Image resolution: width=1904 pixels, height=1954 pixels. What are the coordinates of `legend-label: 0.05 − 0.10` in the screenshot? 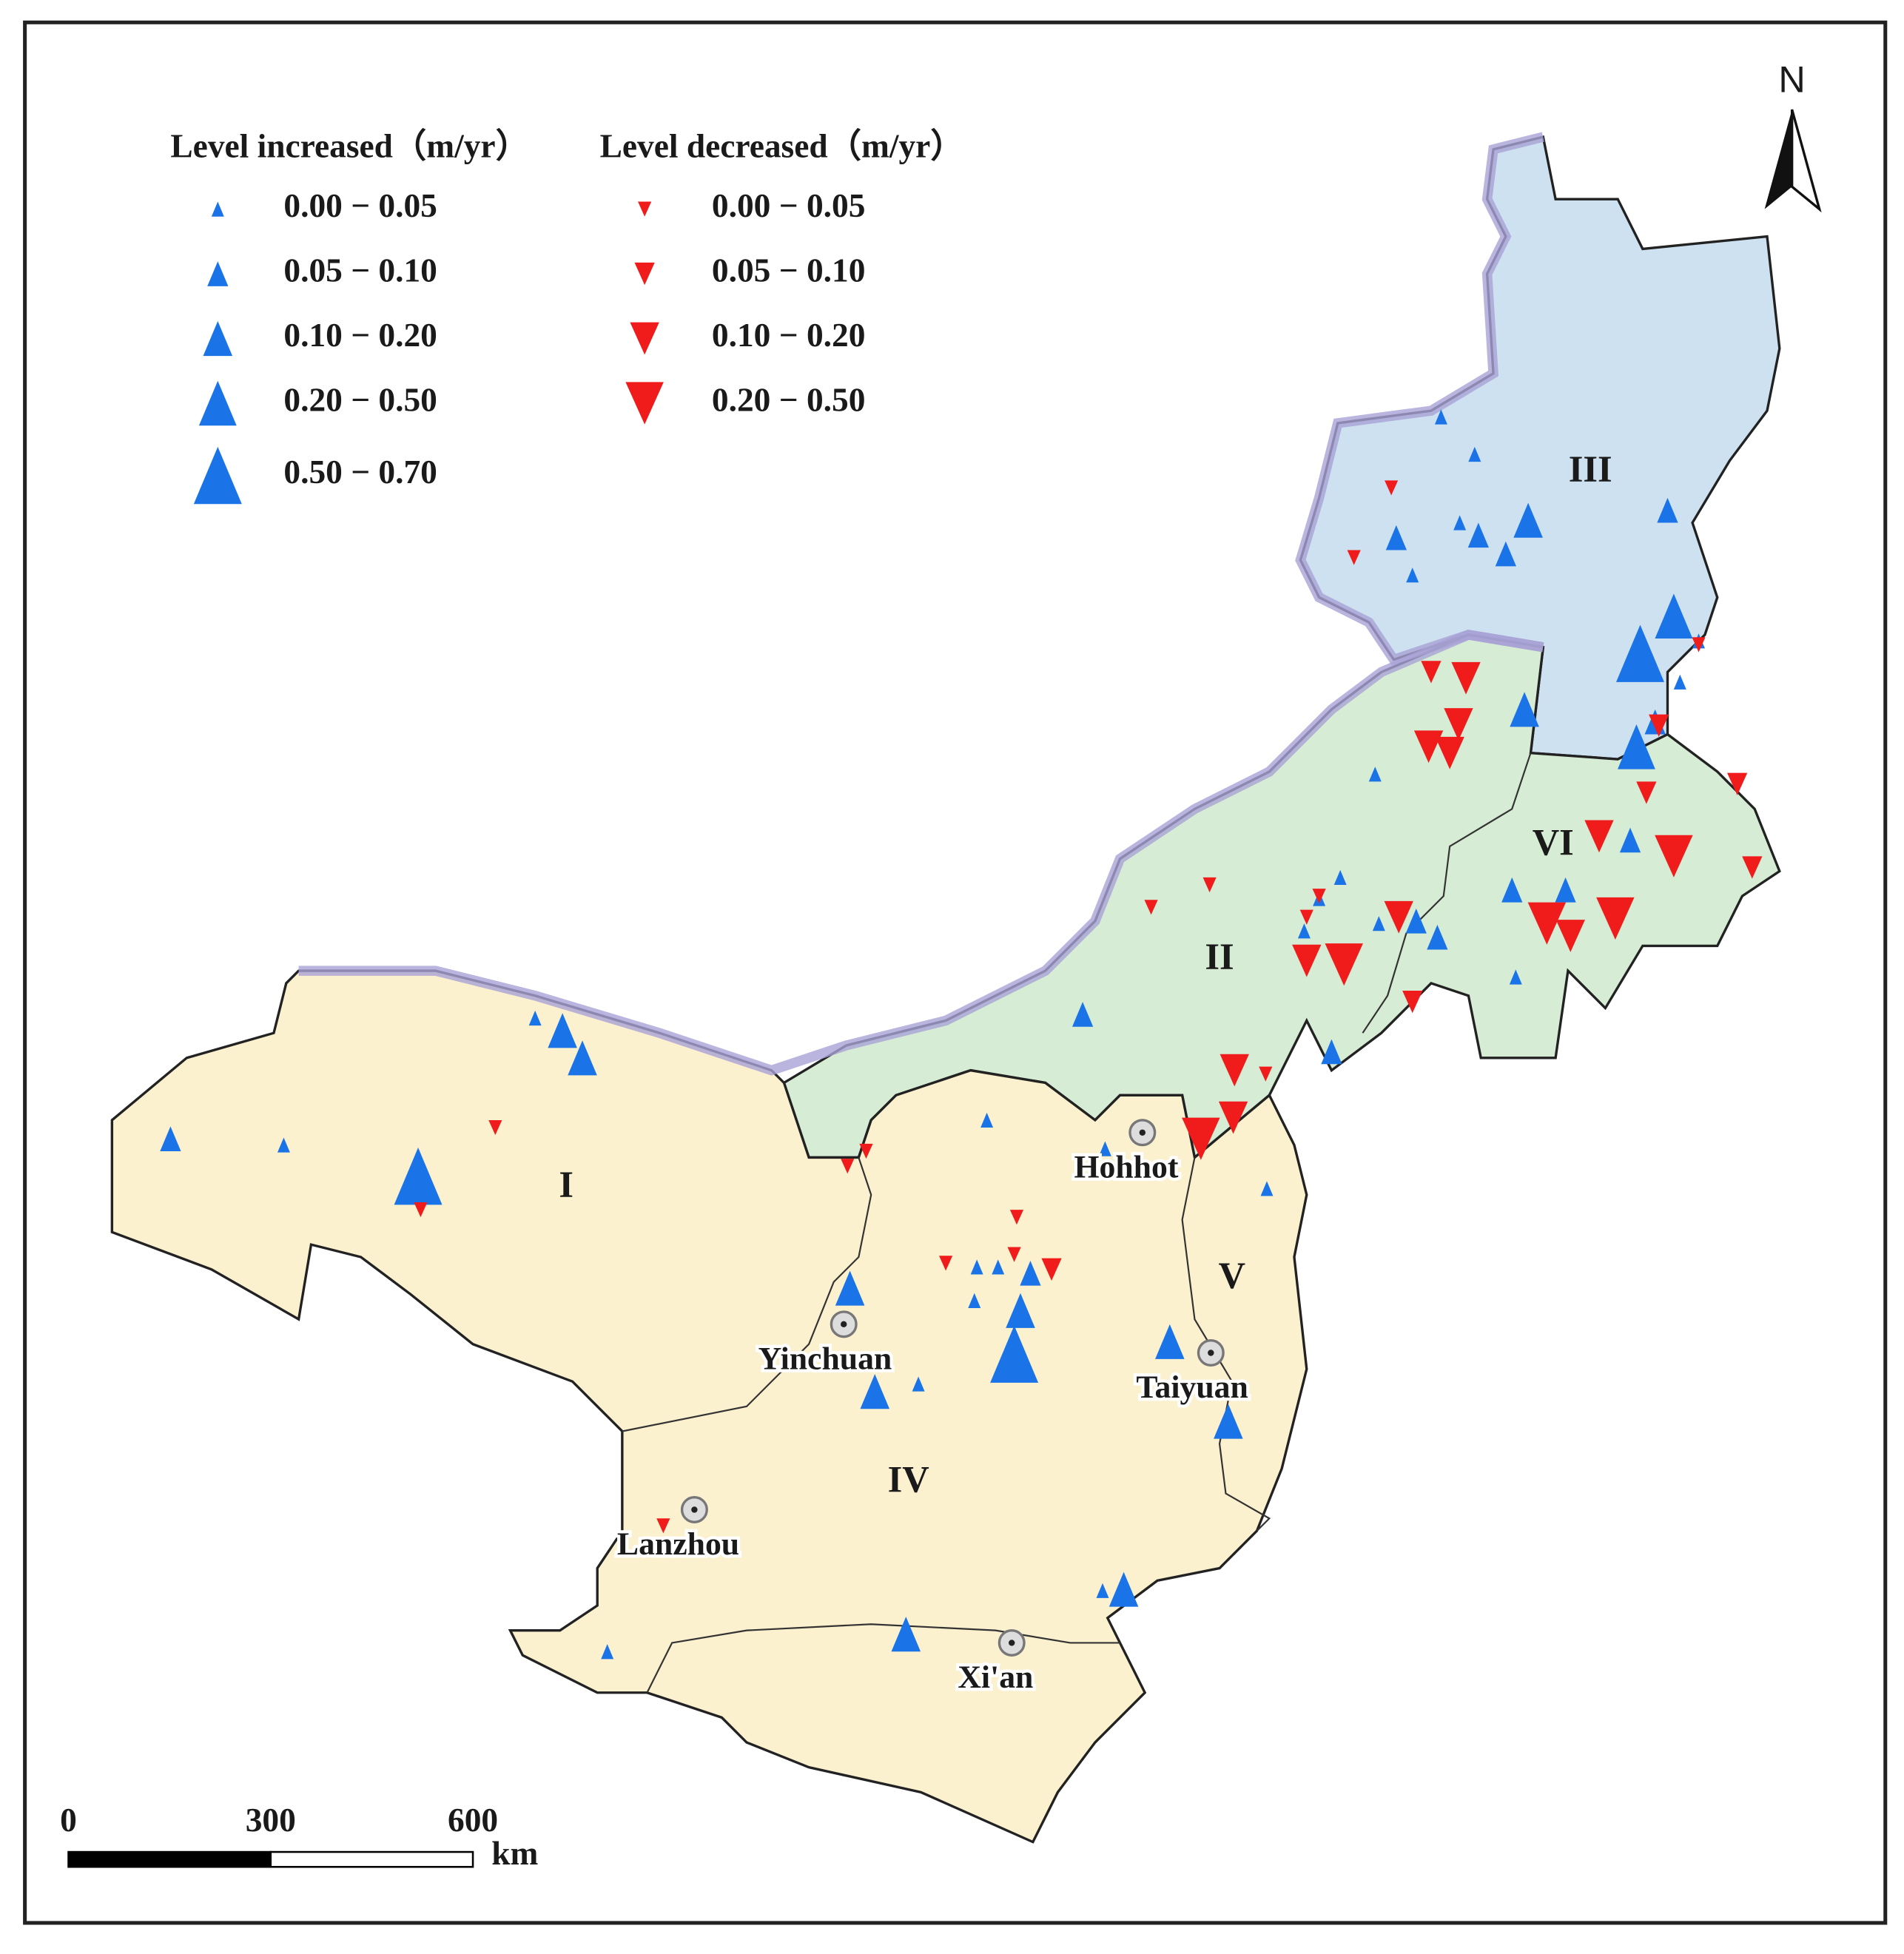 It's located at (360, 270).